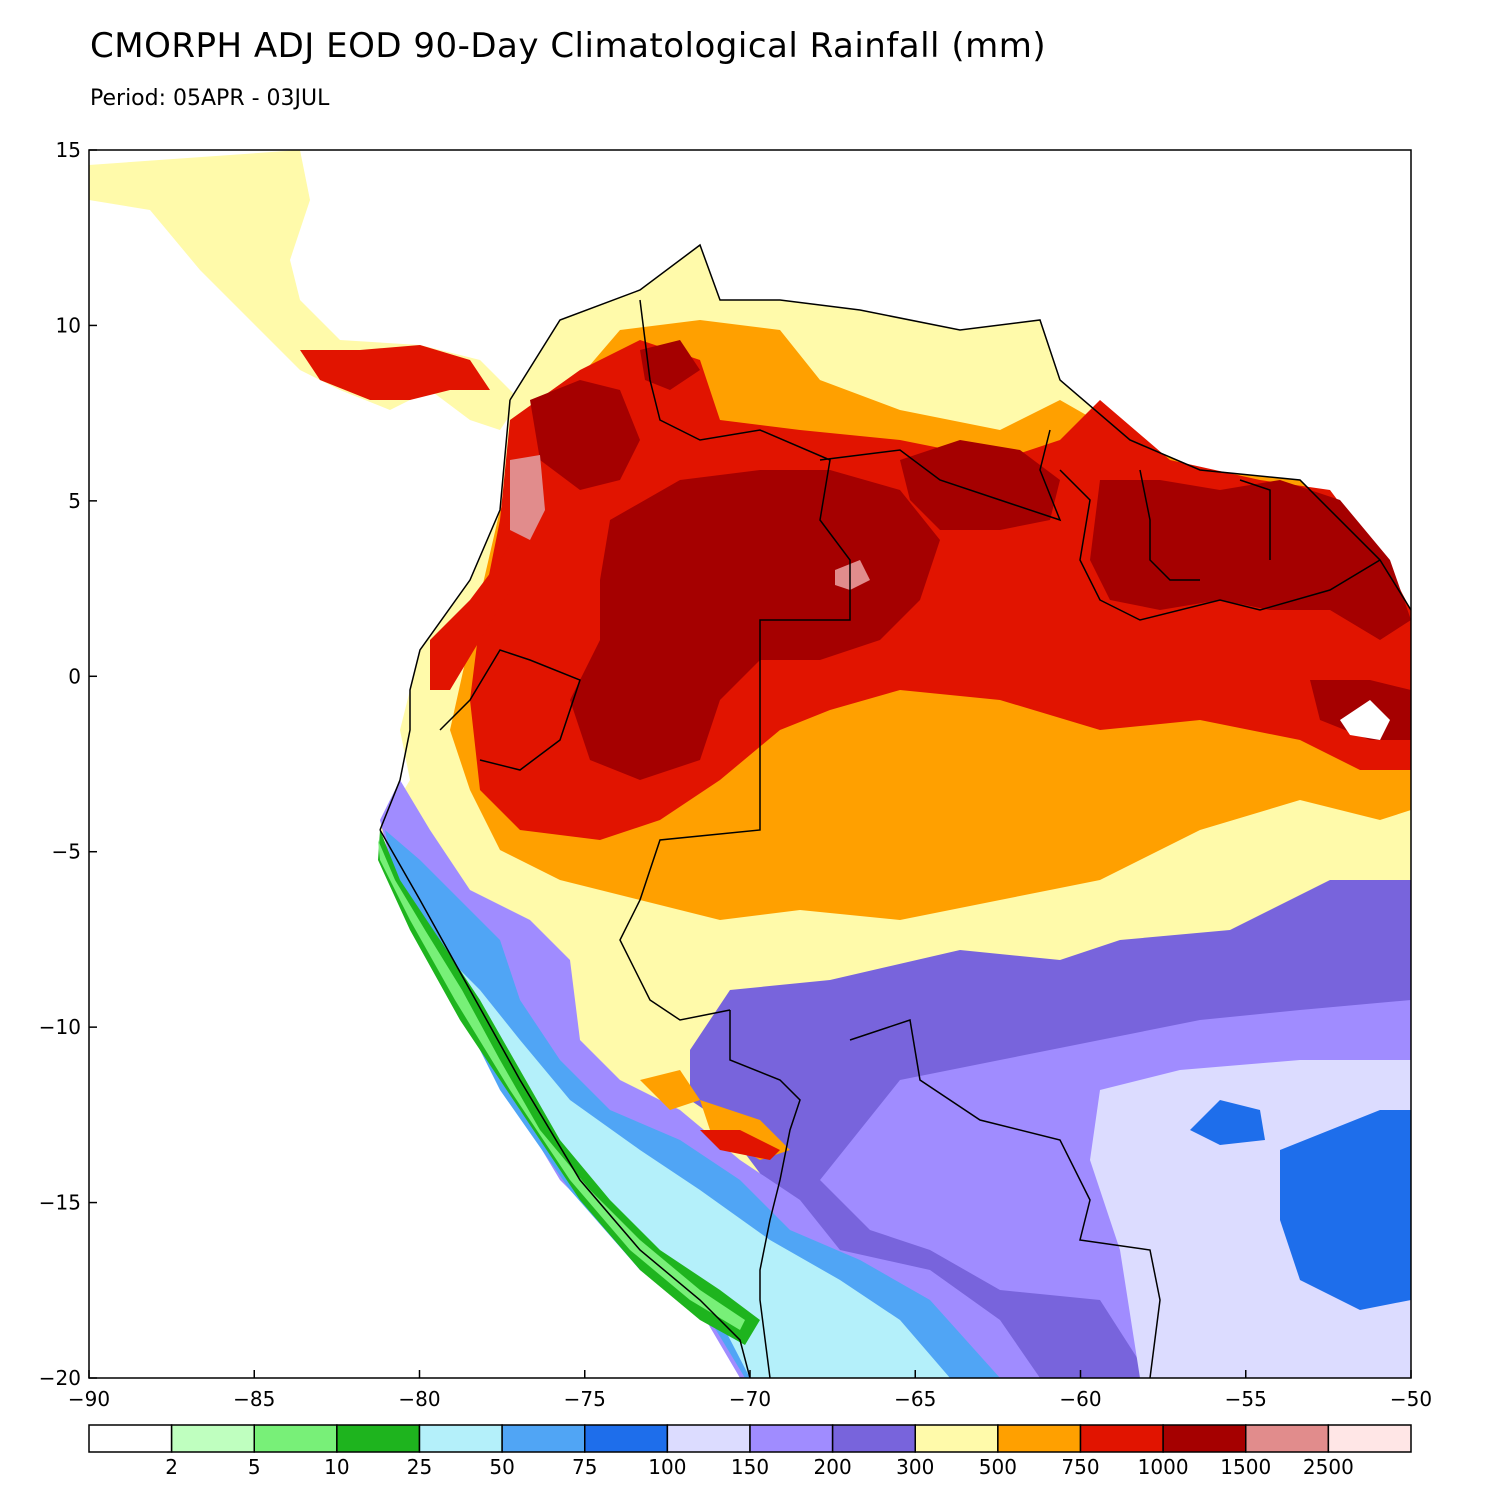 The height and width of the screenshot is (1500, 1500). I want to click on map-subtitle: Period: 05APR - 03JUL, so click(210, 98).